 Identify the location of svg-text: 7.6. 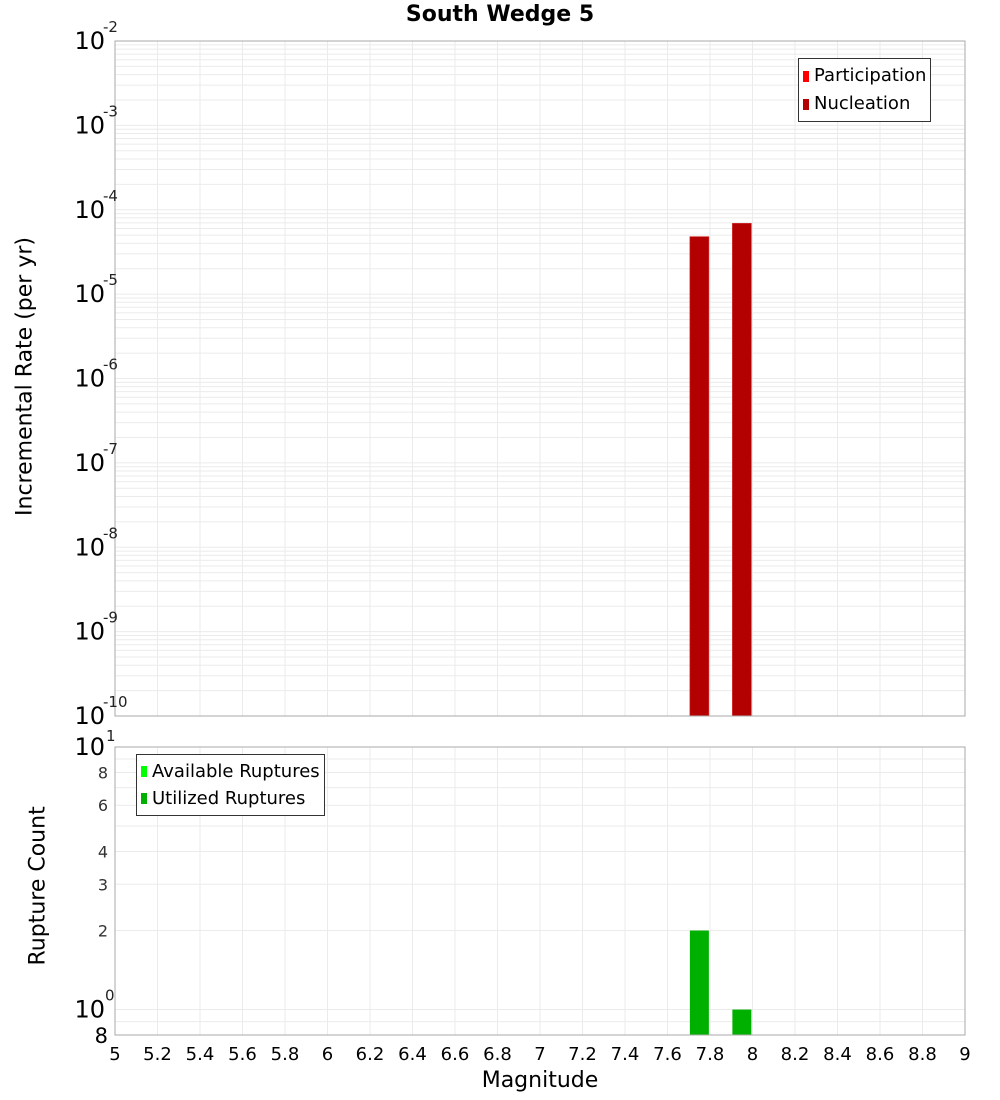
(667, 1054).